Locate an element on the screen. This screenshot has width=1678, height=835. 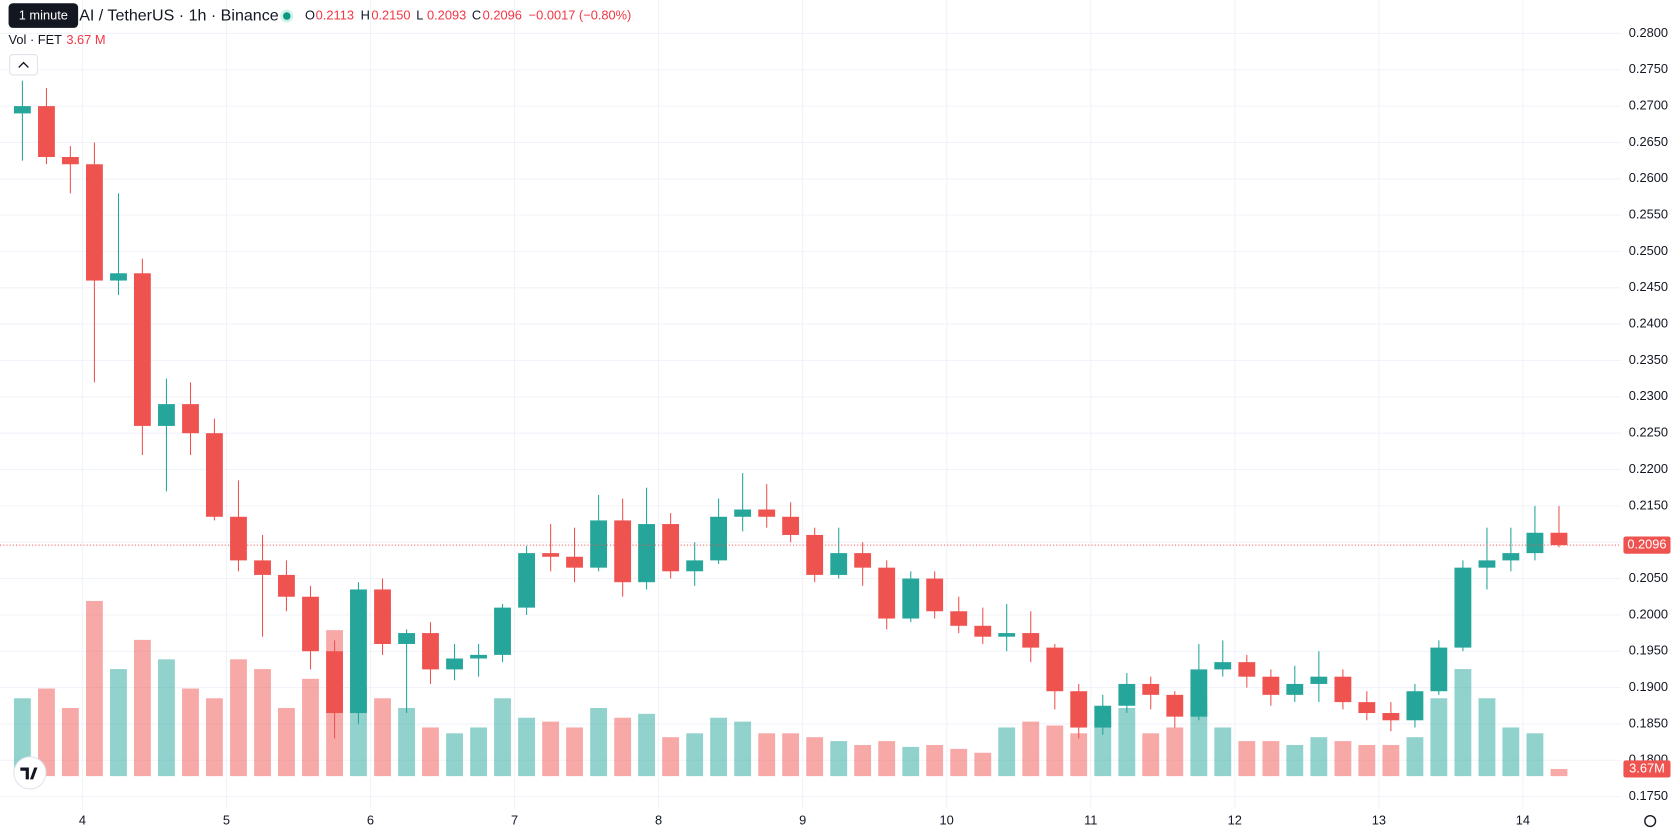
y-tick-label: 0.2050 is located at coordinates (1648, 577).